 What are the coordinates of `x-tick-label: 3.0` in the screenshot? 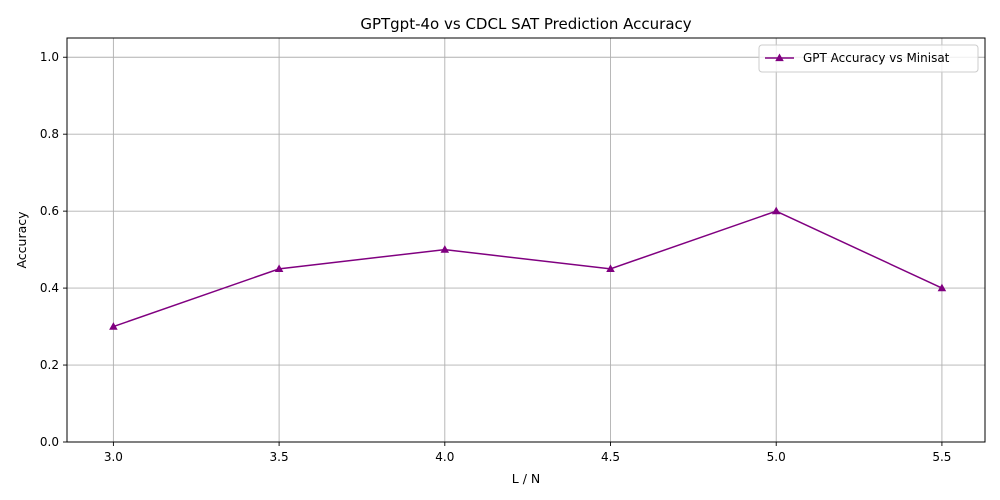 It's located at (113, 457).